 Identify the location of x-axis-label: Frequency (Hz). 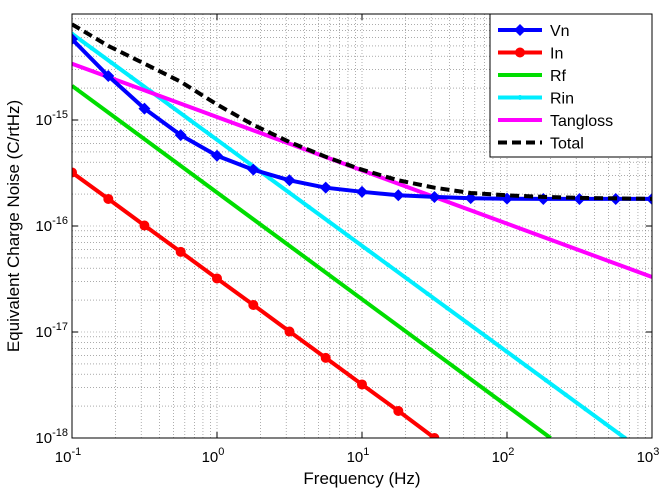
(361, 478).